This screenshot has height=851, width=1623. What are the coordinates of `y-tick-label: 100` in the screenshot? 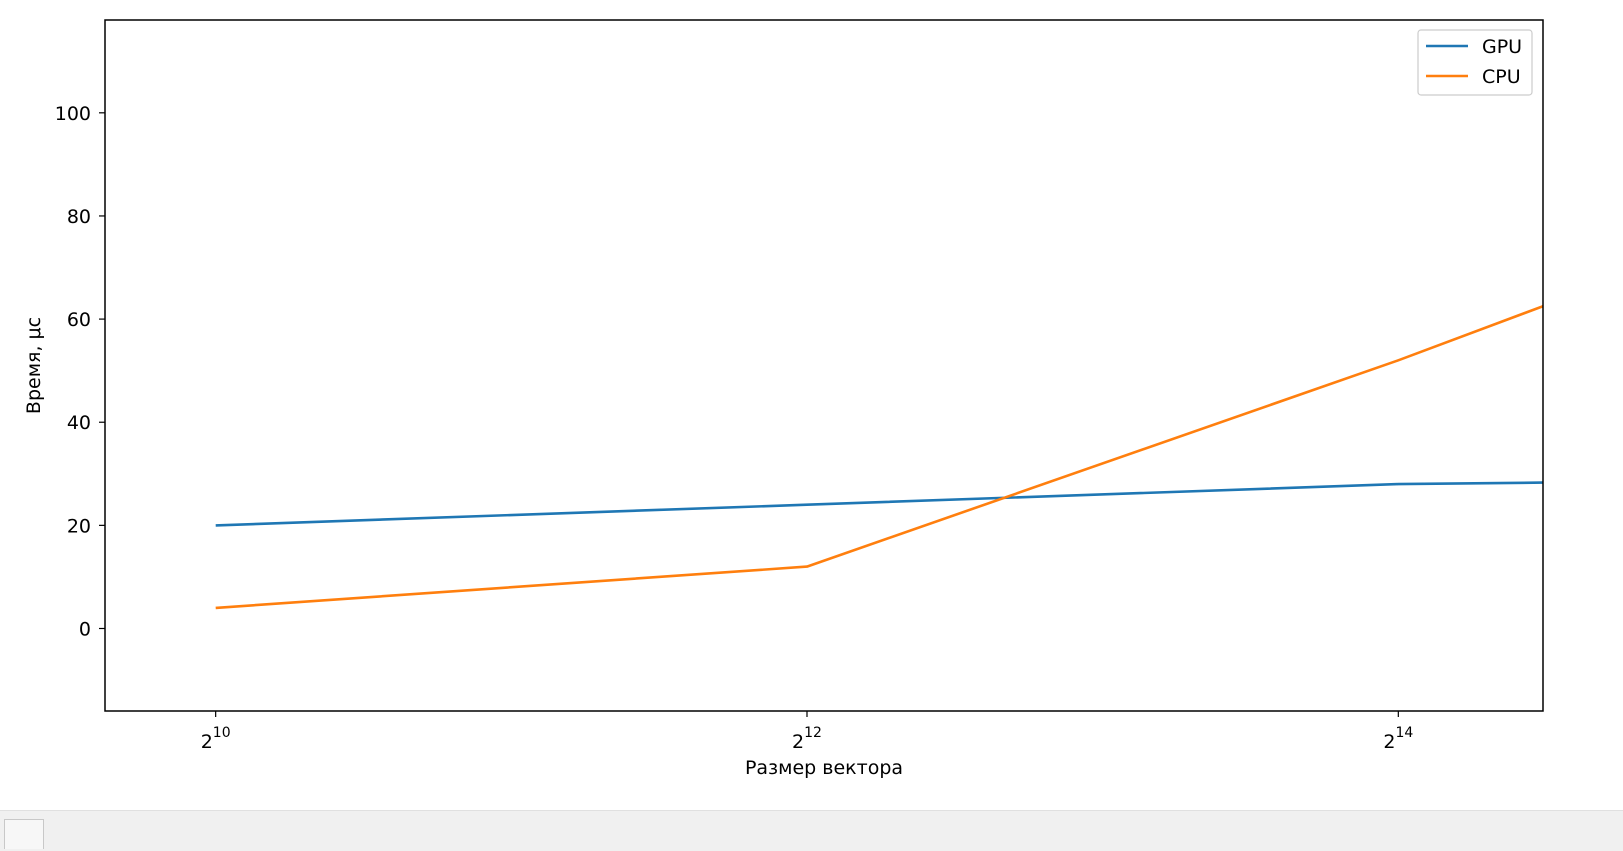 It's located at (73, 114).